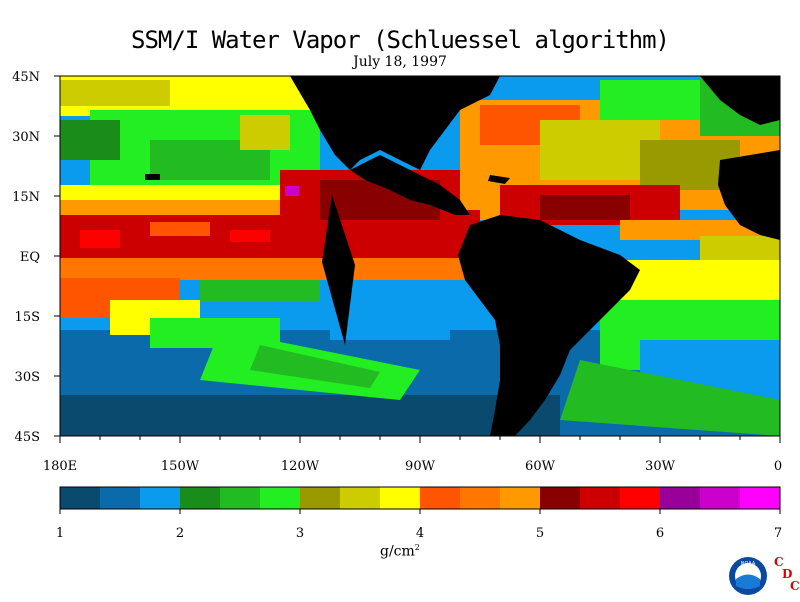 The height and width of the screenshot is (602, 800). Describe the element at coordinates (60, 466) in the screenshot. I see `lon-label-180e: 180E` at that location.